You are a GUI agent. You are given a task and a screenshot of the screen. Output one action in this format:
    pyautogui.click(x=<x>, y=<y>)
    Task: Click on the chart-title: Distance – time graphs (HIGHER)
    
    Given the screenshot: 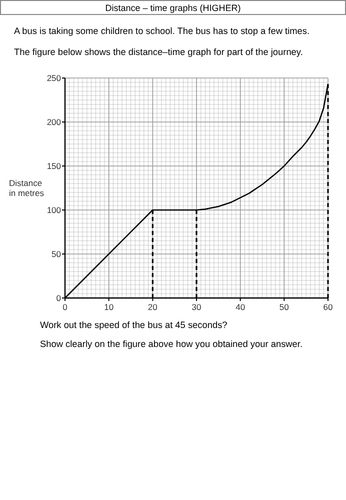 What is the action you would take?
    pyautogui.click(x=173, y=8)
    